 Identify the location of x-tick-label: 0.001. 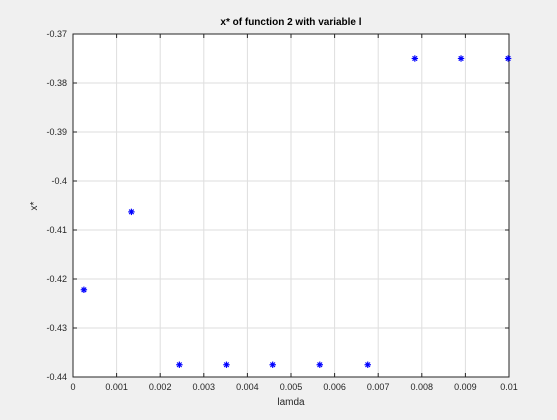
(116, 387).